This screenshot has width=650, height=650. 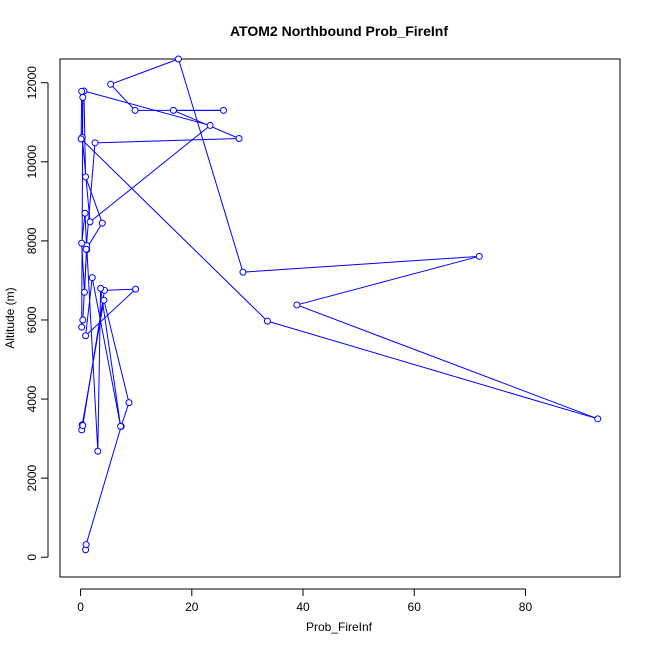 What do you see at coordinates (32, 162) in the screenshot?
I see `y-tick-label: 10000` at bounding box center [32, 162].